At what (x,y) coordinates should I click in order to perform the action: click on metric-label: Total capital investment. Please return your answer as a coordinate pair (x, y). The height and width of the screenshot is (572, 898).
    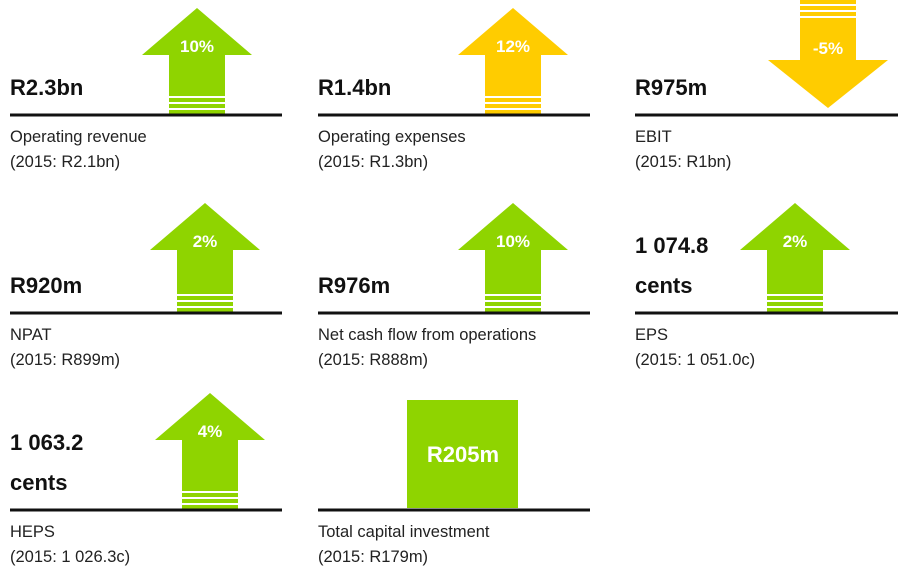
    Looking at the image, I should click on (404, 532).